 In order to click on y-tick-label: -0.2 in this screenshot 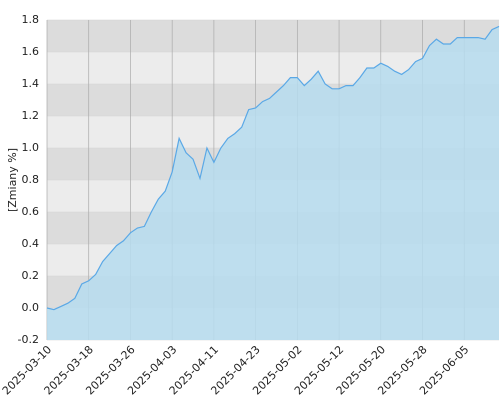, I will do `click(28, 339)`.